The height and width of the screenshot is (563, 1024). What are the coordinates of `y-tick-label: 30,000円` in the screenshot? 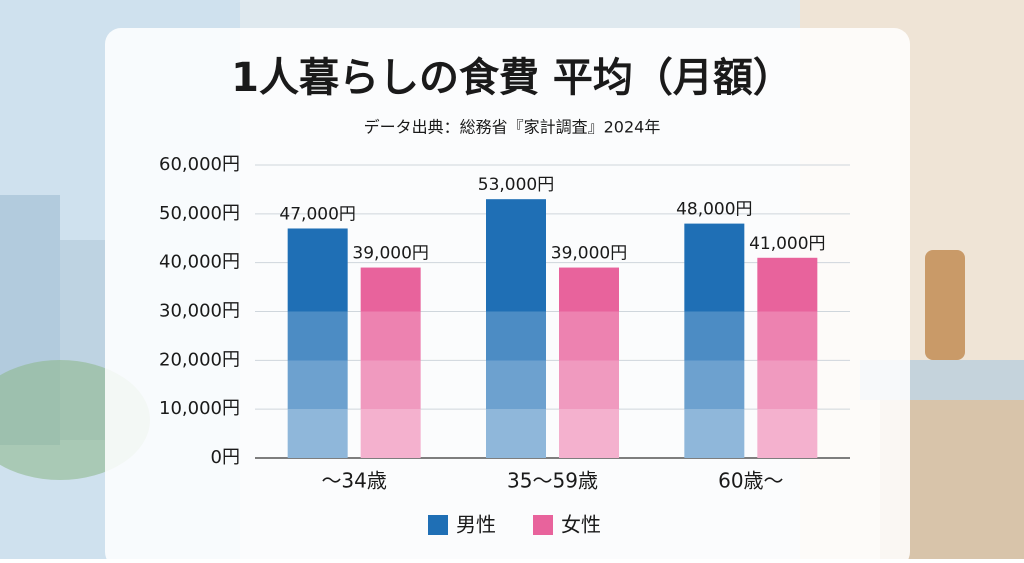 It's located at (199, 311).